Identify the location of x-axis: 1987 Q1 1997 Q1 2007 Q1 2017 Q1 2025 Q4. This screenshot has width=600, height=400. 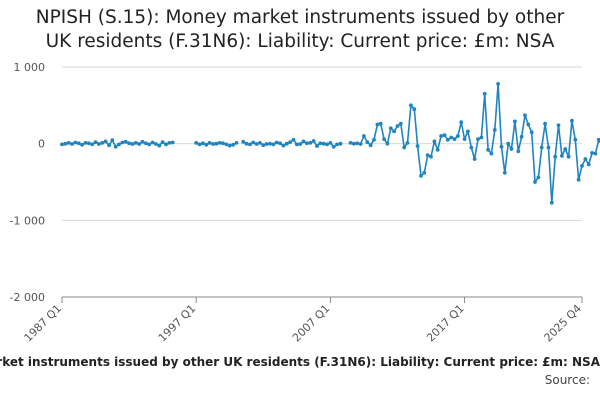
(303, 320).